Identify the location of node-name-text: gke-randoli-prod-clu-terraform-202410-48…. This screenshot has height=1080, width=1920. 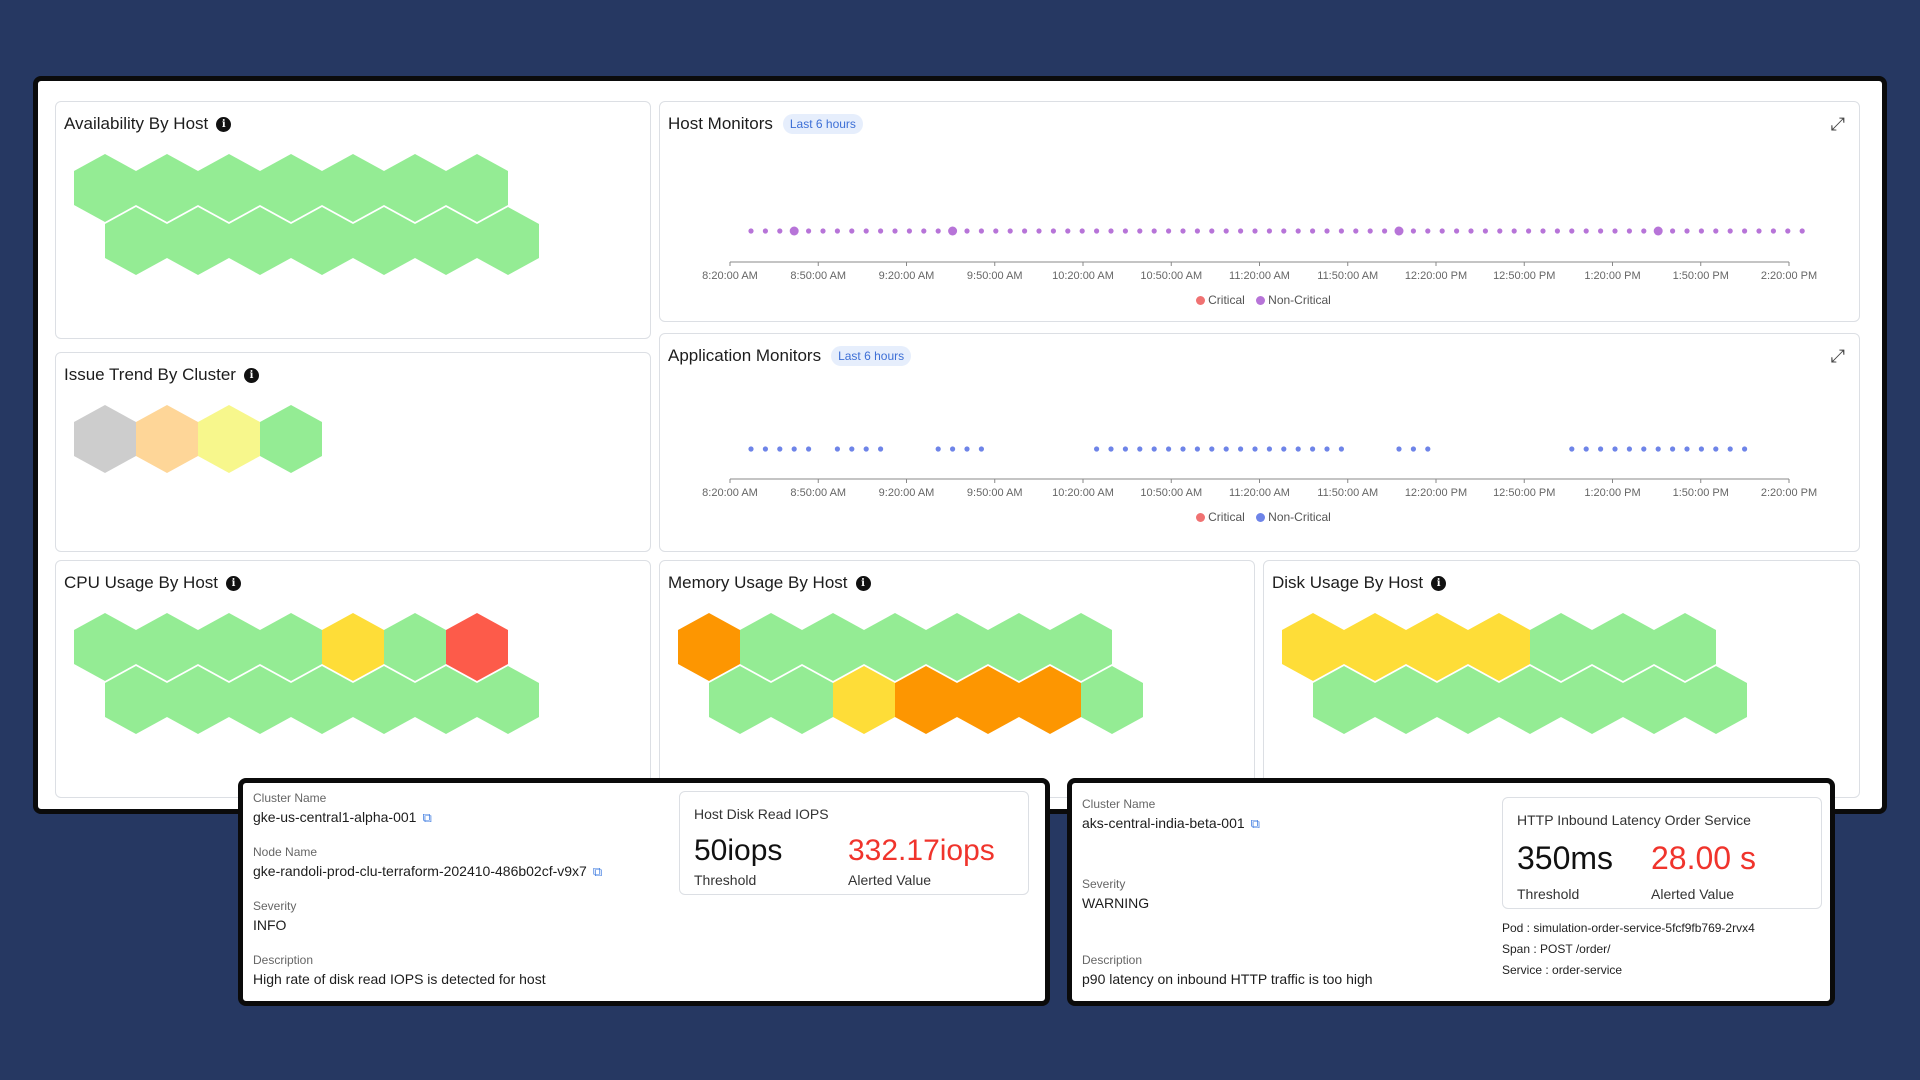
(420, 871).